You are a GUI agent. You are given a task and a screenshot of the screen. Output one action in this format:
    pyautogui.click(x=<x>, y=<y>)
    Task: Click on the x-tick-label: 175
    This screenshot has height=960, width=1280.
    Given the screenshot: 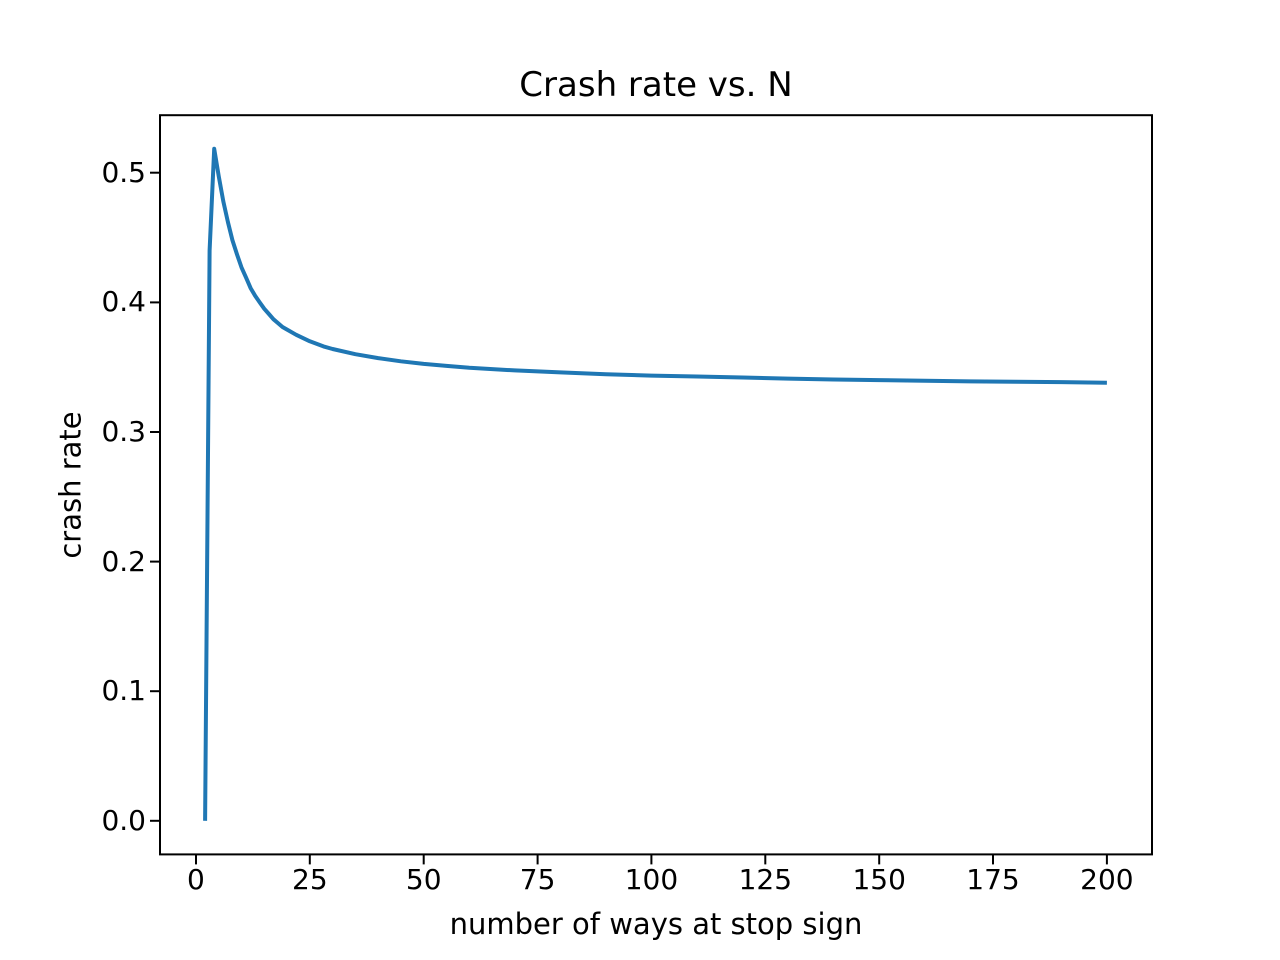 What is the action you would take?
    pyautogui.click(x=993, y=879)
    